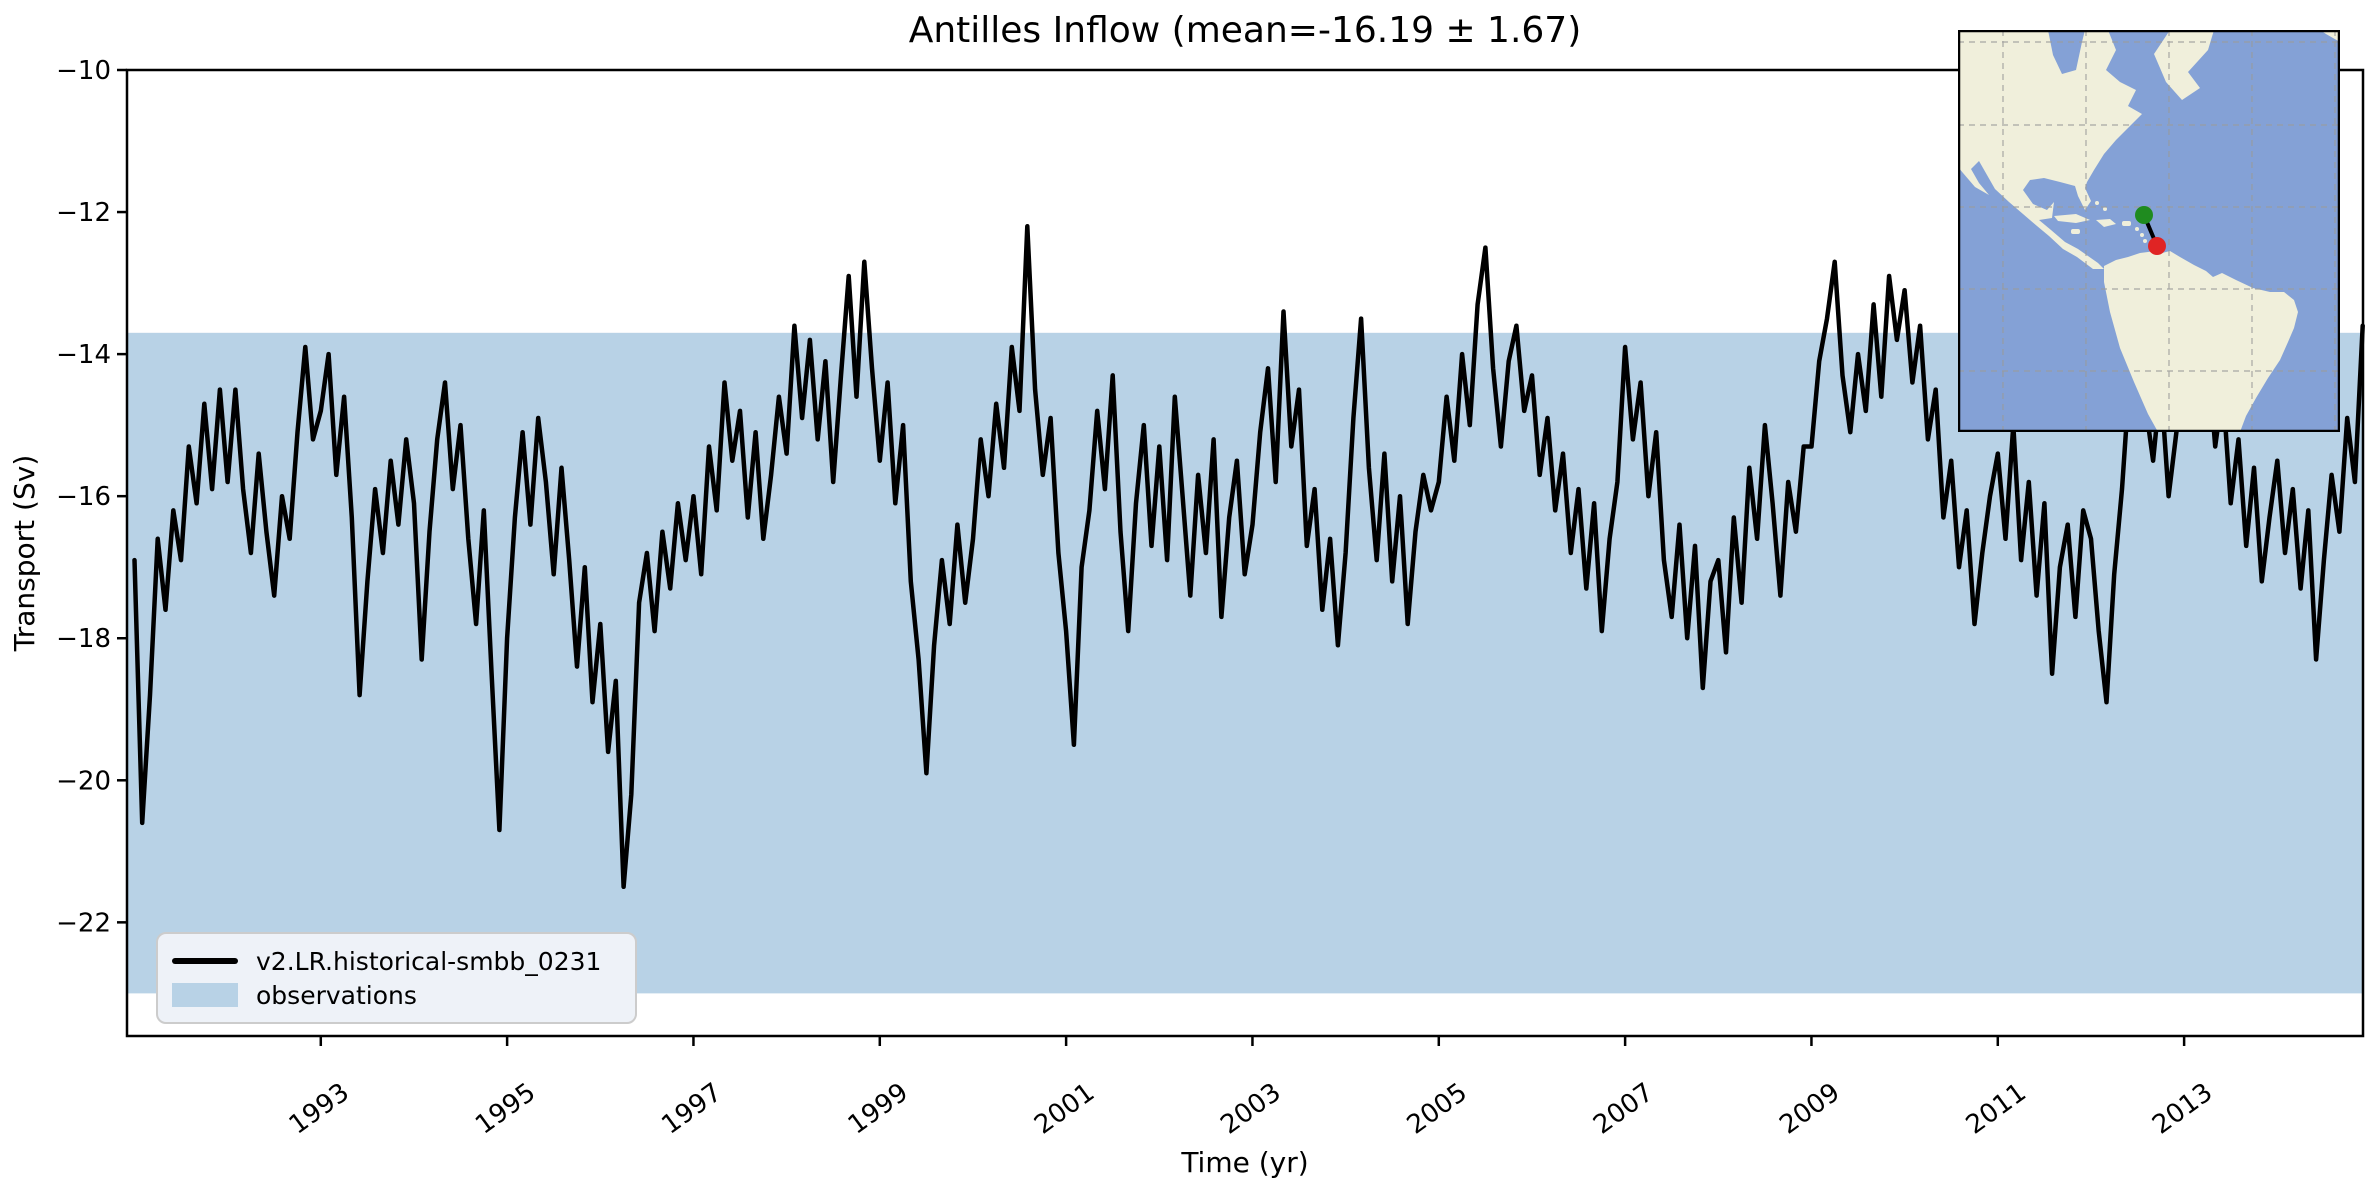 Image resolution: width=2379 pixels, height=1180 pixels. I want to click on south-america, so click(2201, 341).